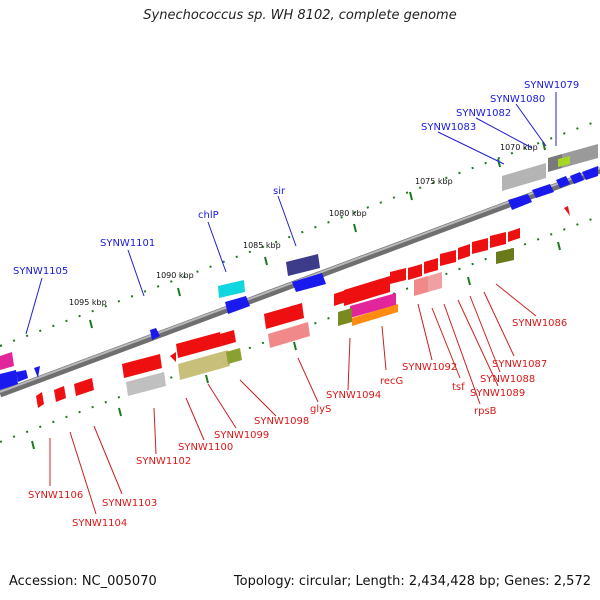 The image size is (600, 600). I want to click on gene-SYNW1086, so click(514, 235).